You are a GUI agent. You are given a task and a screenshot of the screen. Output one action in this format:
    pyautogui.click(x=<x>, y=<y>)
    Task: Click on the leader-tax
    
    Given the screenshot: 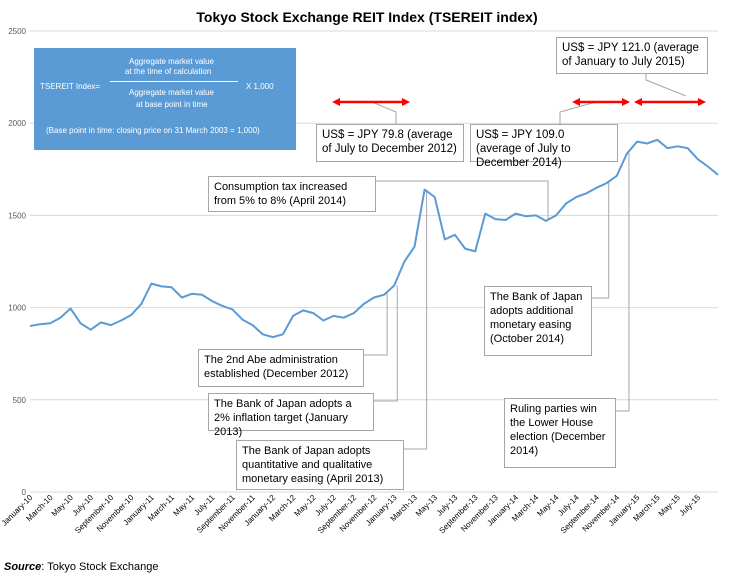 What is the action you would take?
    pyautogui.click(x=462, y=200)
    